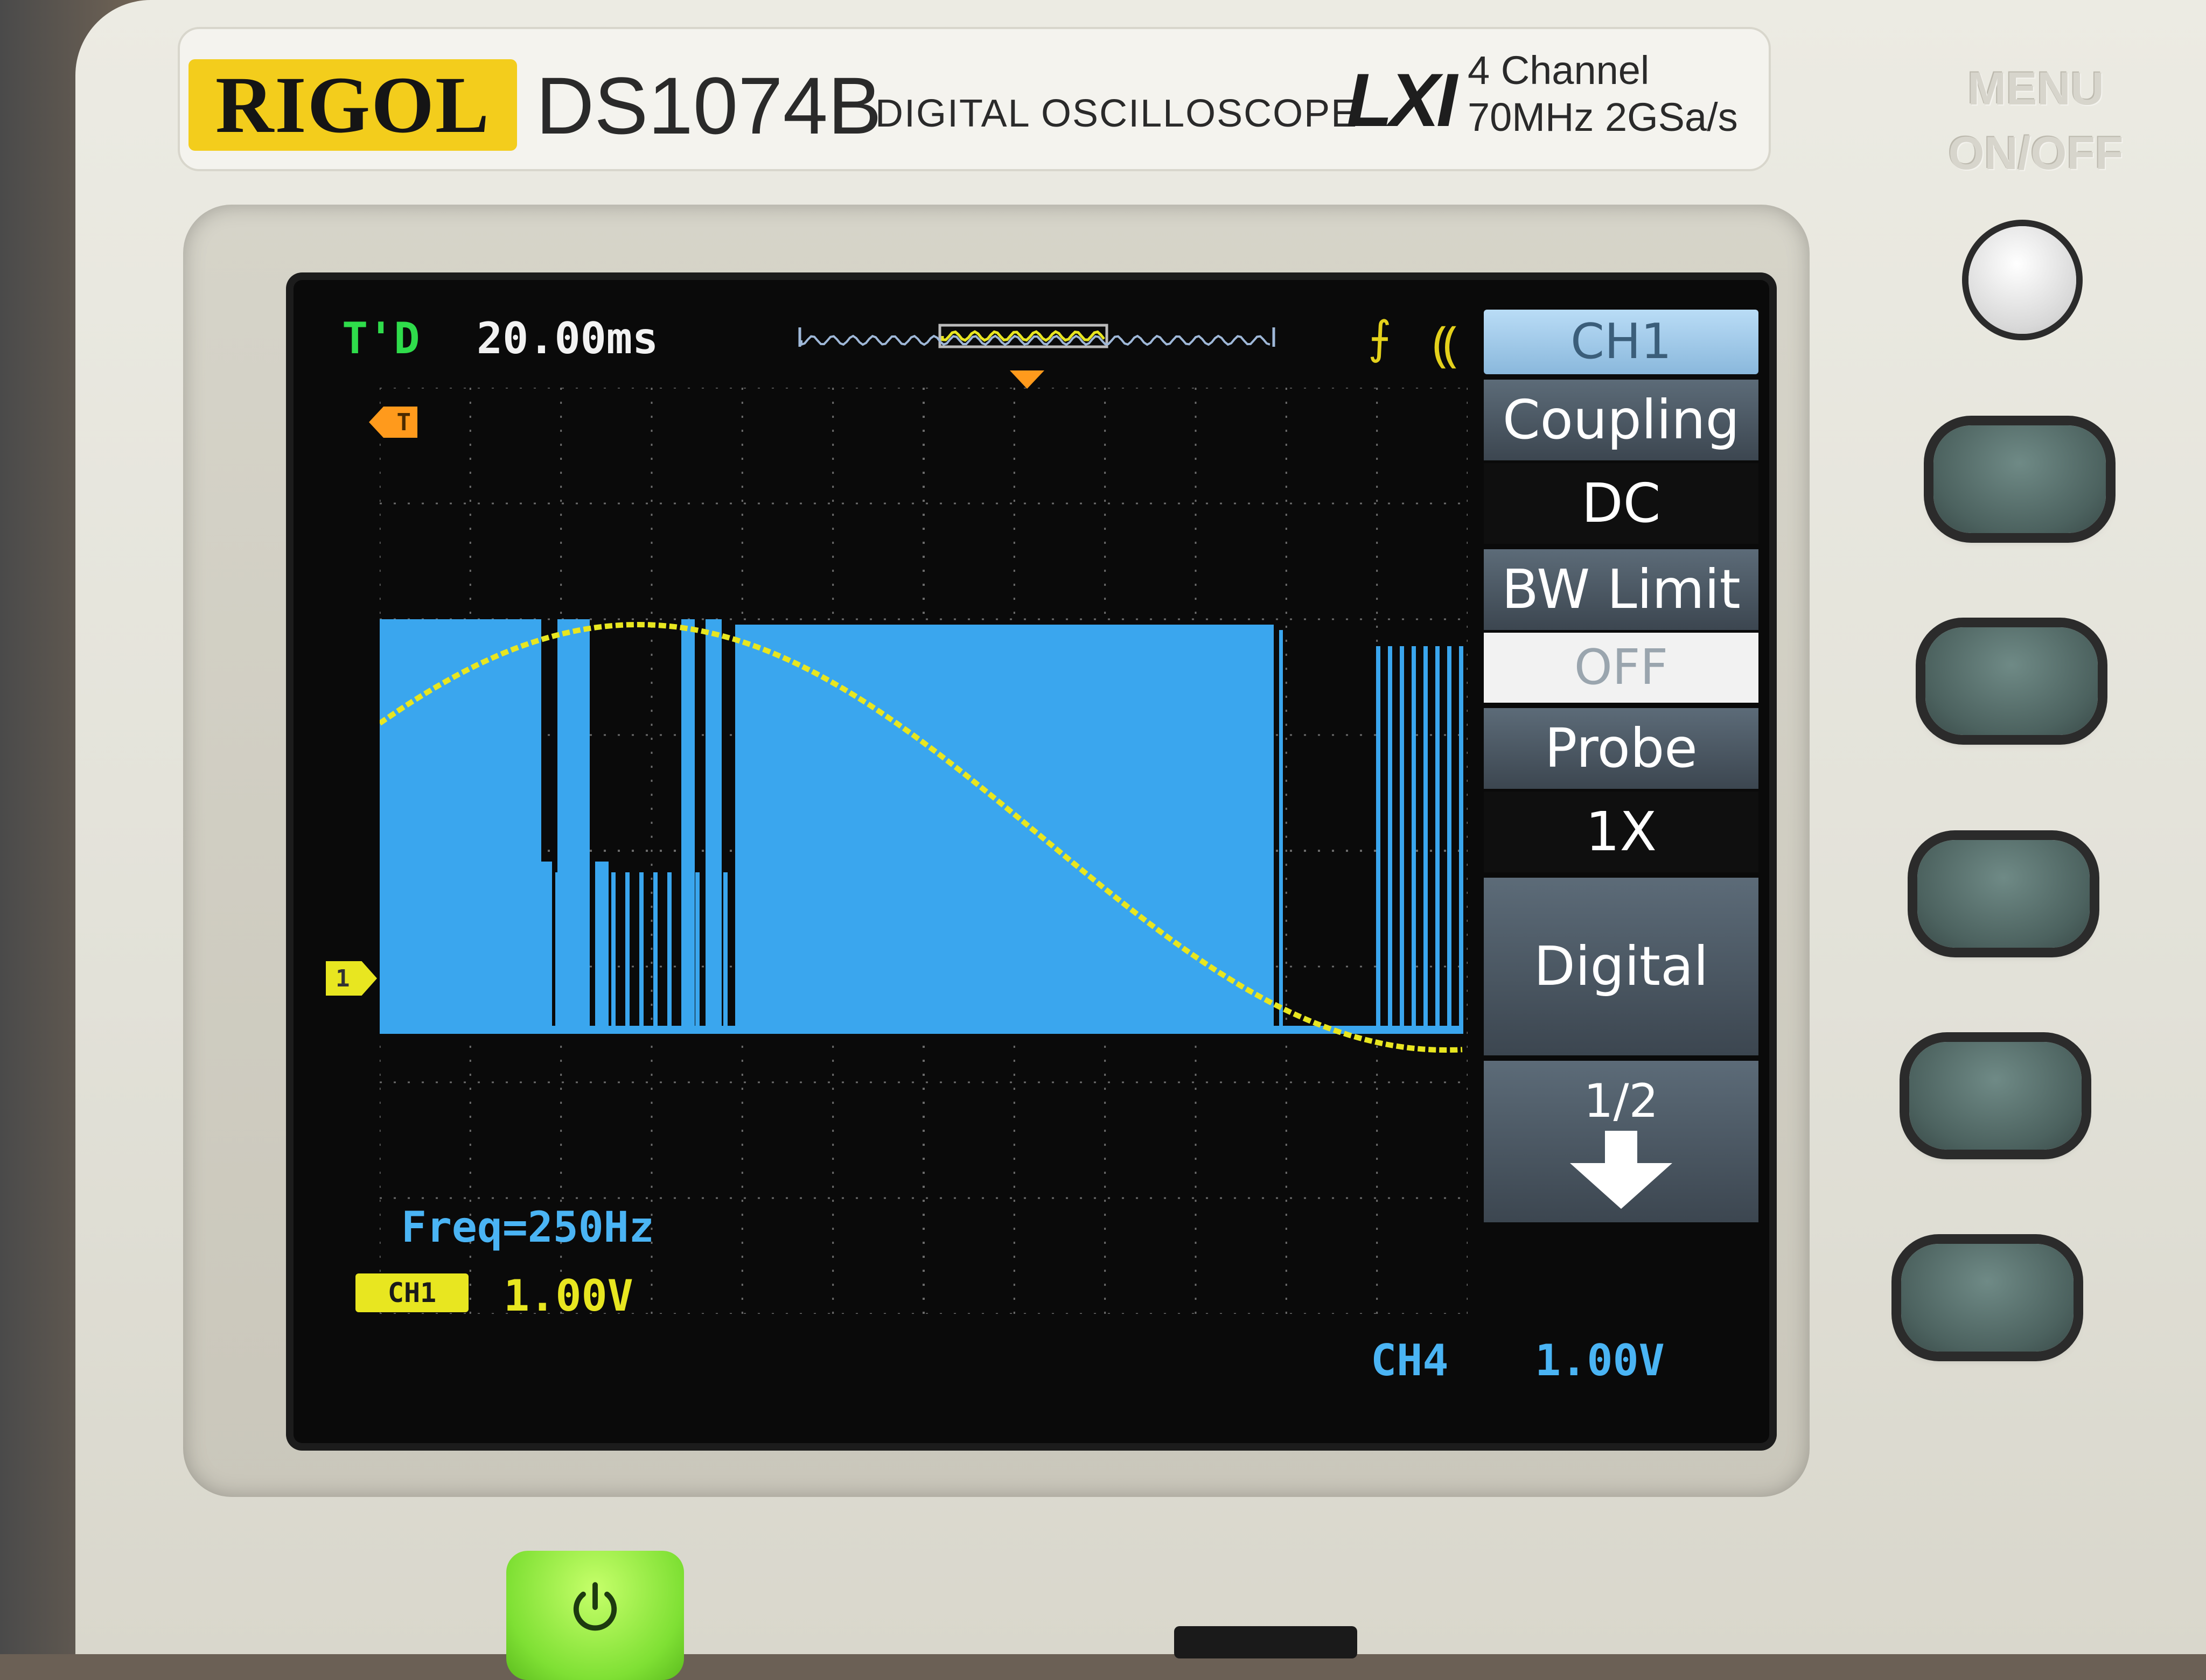 This screenshot has height=1680, width=2206. Describe the element at coordinates (595, 1606) in the screenshot. I see `power-icon` at that location.